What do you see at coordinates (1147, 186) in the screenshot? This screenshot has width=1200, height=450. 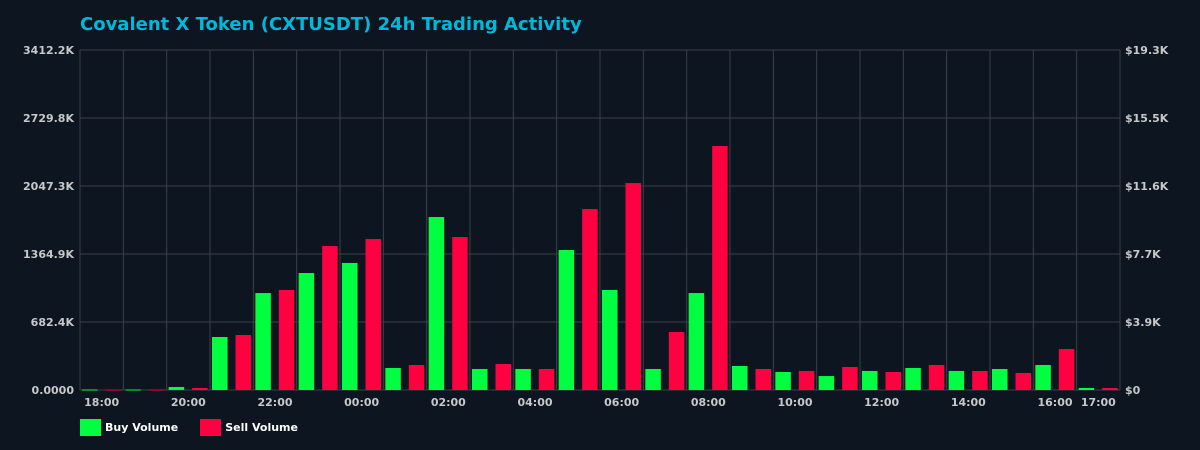 I see `y-tick-label-right: $11.6K` at bounding box center [1147, 186].